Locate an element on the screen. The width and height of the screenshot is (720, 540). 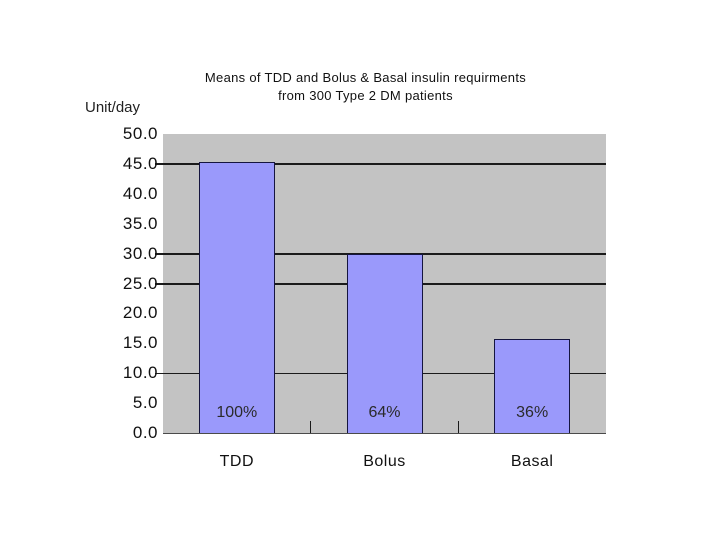
y-axis-tick-label: 15.0 is located at coordinates (140, 343).